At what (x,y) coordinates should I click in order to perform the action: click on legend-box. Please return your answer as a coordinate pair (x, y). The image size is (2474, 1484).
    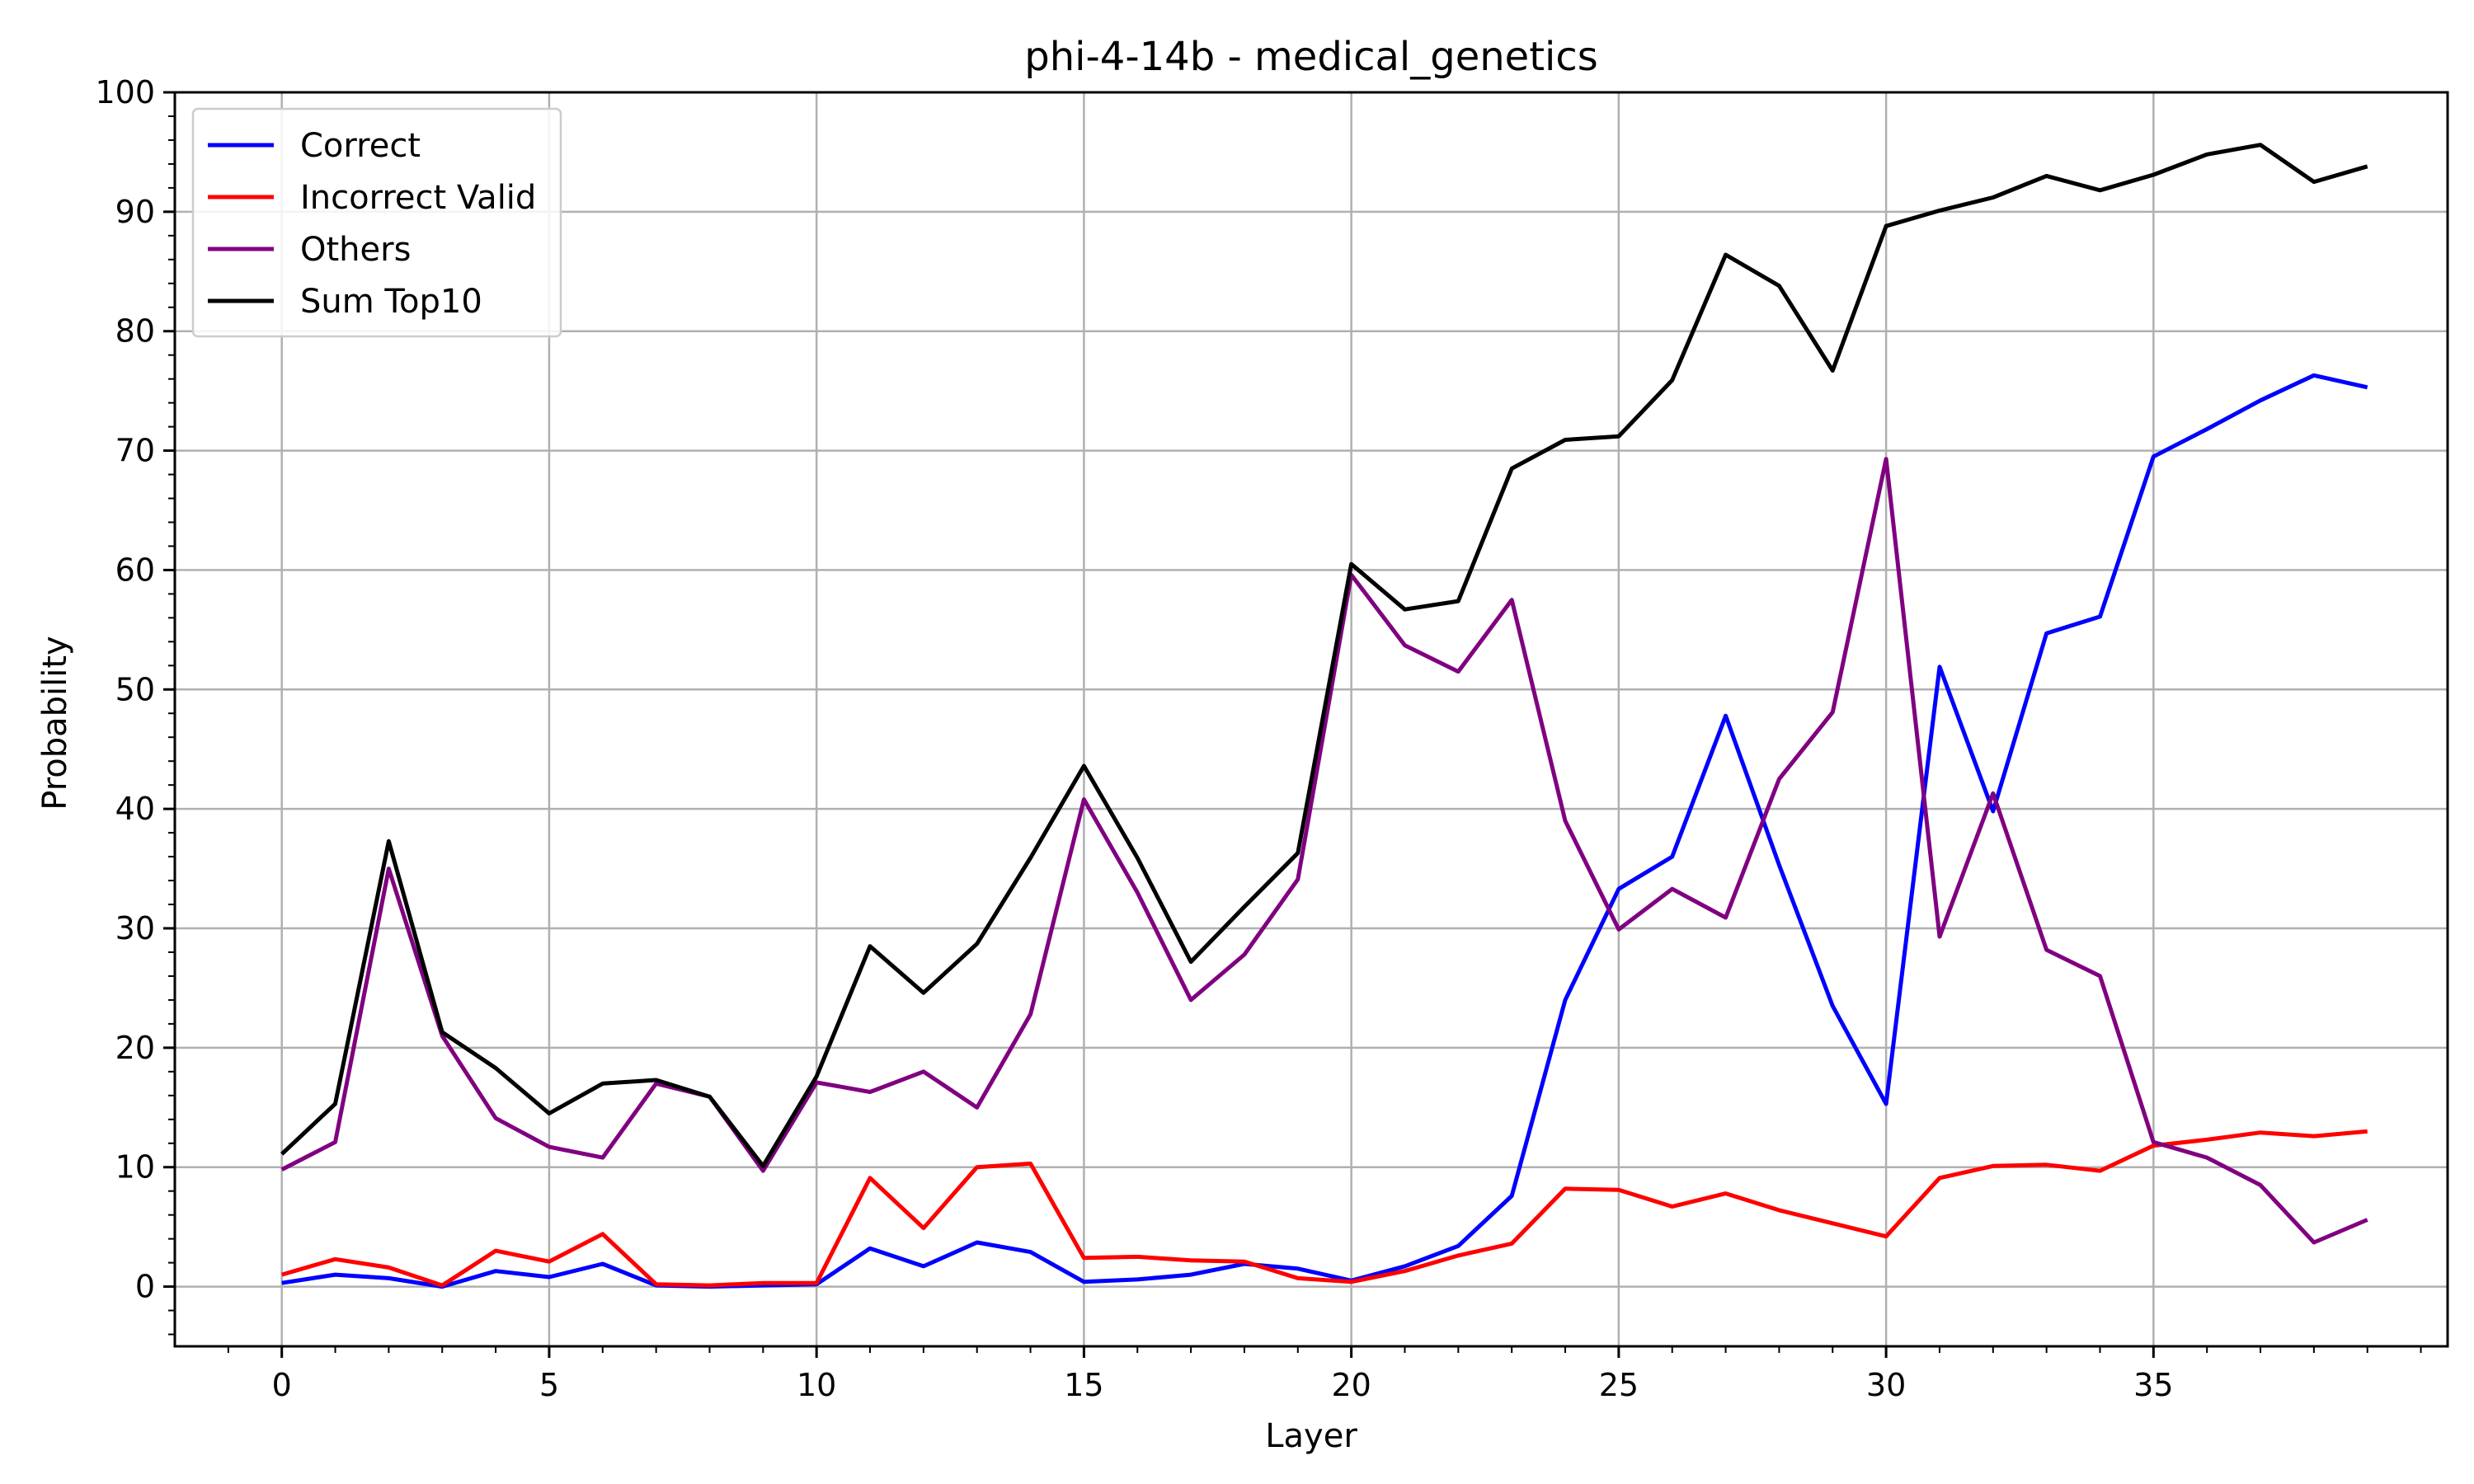
    Looking at the image, I should click on (376, 222).